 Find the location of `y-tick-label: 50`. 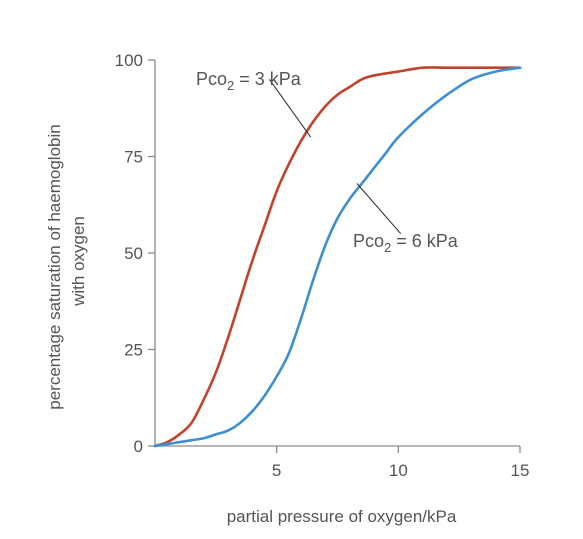

y-tick-label: 50 is located at coordinates (133, 253).